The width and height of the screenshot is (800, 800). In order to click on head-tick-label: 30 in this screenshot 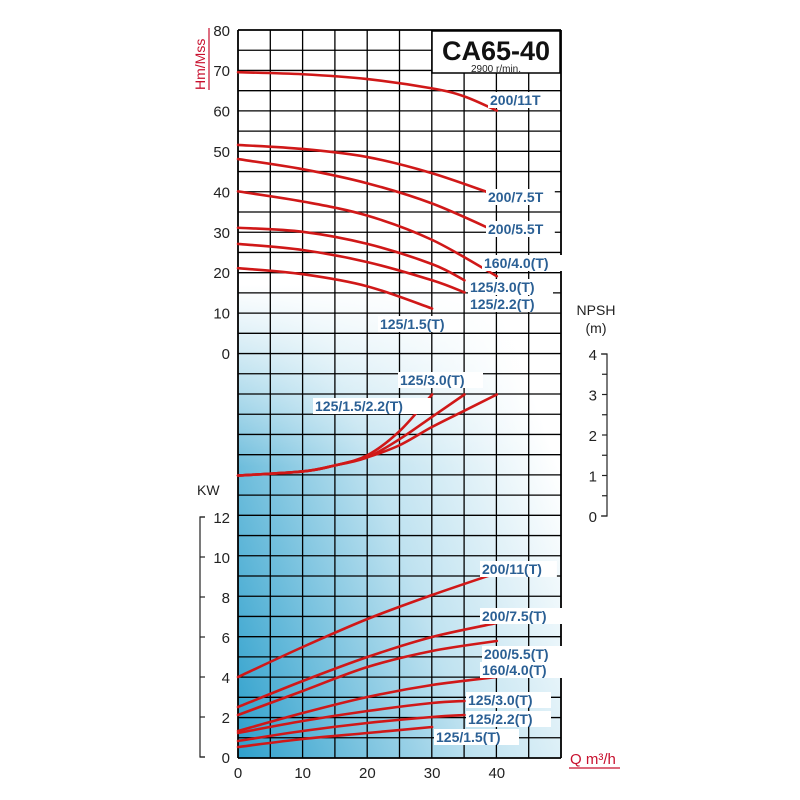, I will do `click(221, 233)`.